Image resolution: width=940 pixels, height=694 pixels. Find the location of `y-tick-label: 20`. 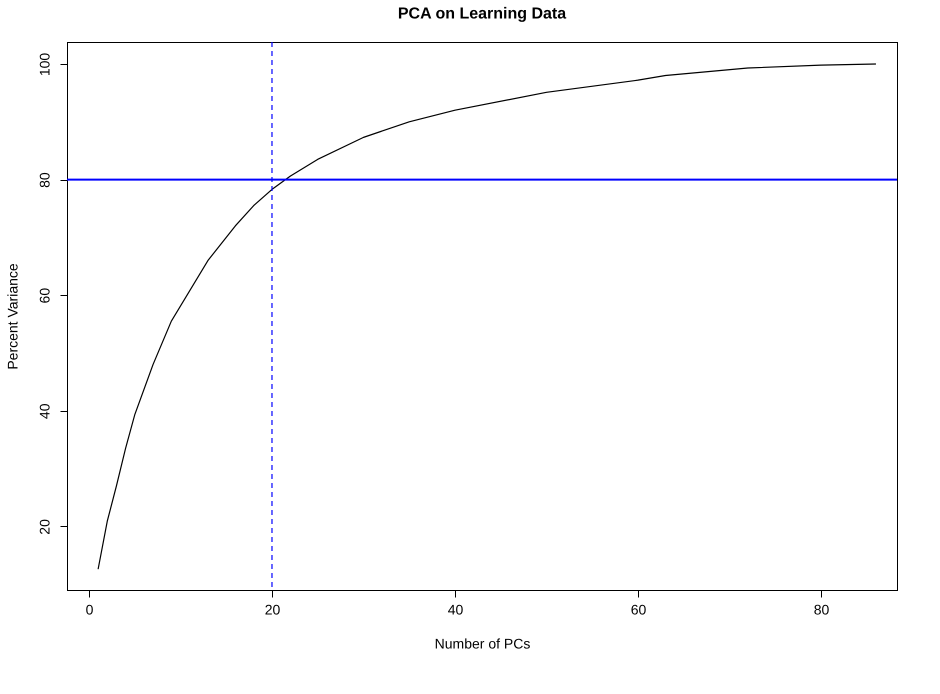

y-tick-label: 20 is located at coordinates (44, 526).